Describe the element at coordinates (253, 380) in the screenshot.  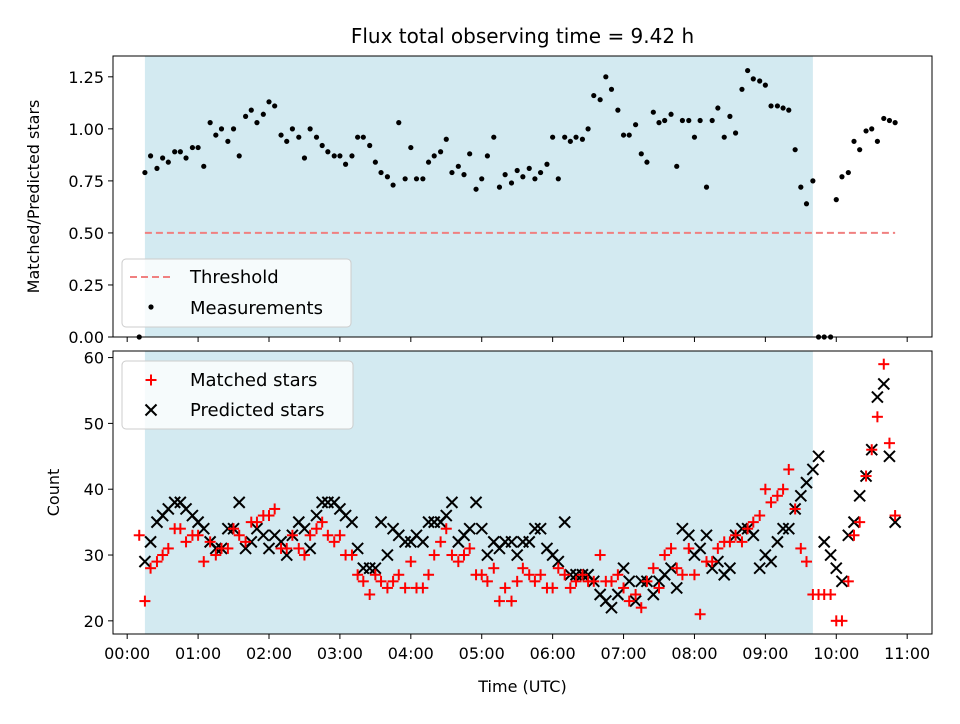
I see `legend-matched-label: Matched stars` at that location.